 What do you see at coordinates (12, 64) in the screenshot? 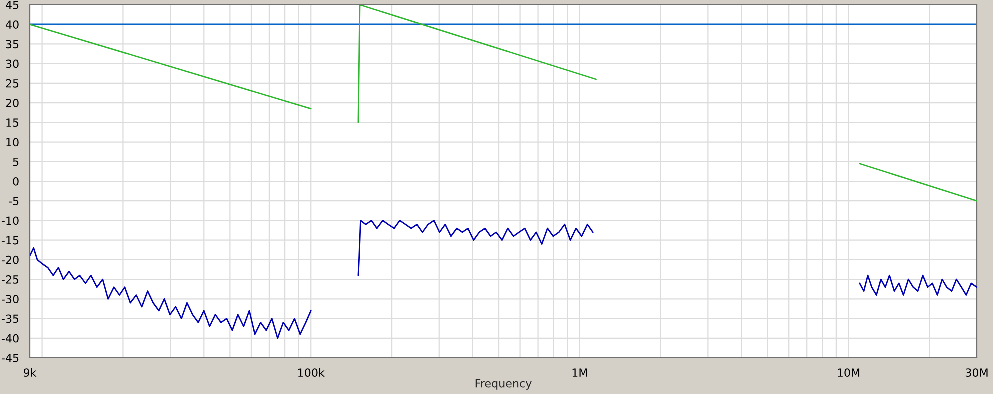
I see `y-tick-label: 30` at bounding box center [12, 64].